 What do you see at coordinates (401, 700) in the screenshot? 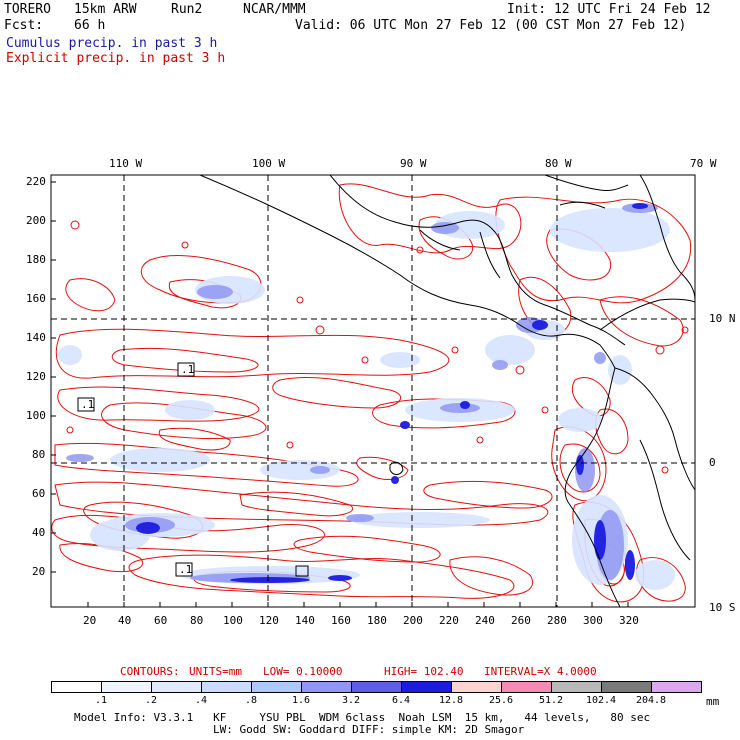
I see `colorbar-label: 6.4` at bounding box center [401, 700].